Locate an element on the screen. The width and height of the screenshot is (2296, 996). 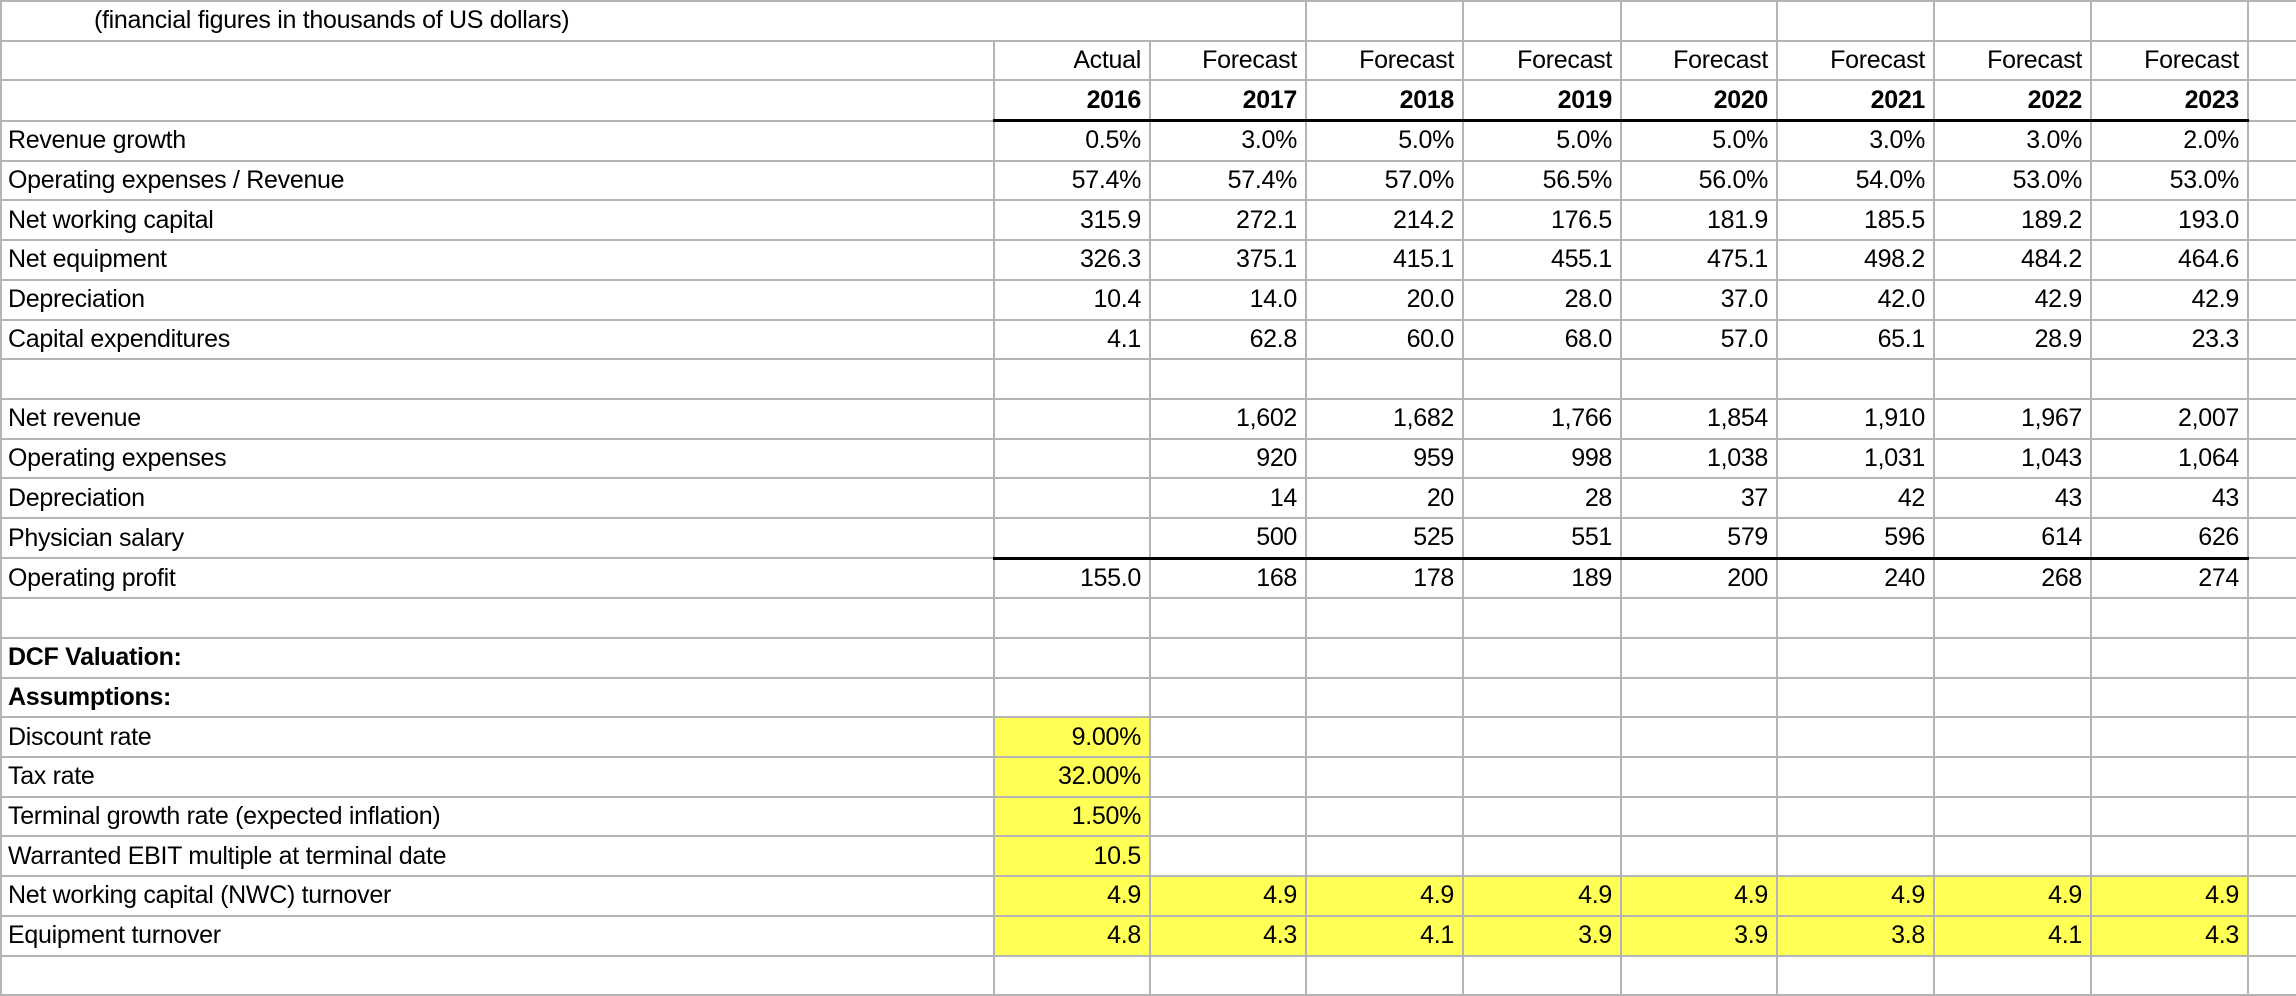
value-cell: 2,007 is located at coordinates (2170, 418).